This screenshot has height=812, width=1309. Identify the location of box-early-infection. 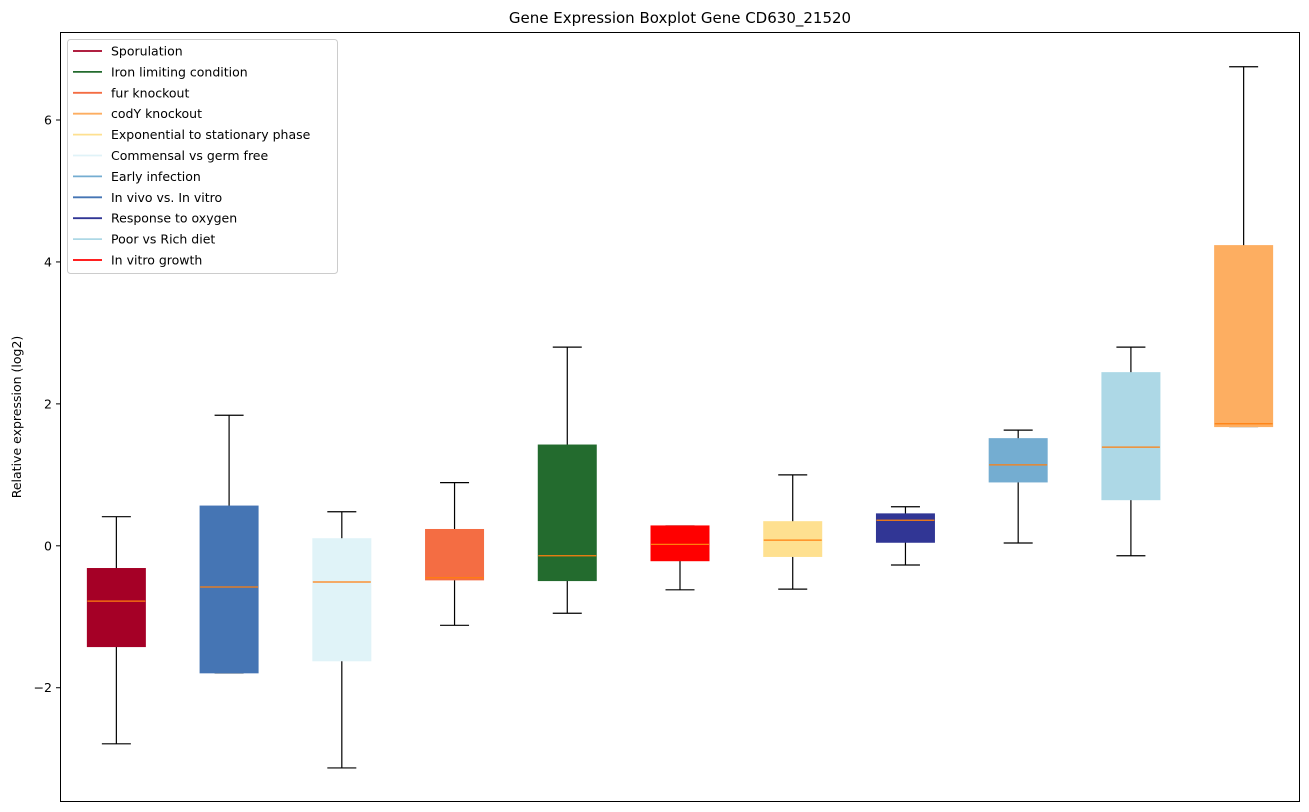
(1018, 486).